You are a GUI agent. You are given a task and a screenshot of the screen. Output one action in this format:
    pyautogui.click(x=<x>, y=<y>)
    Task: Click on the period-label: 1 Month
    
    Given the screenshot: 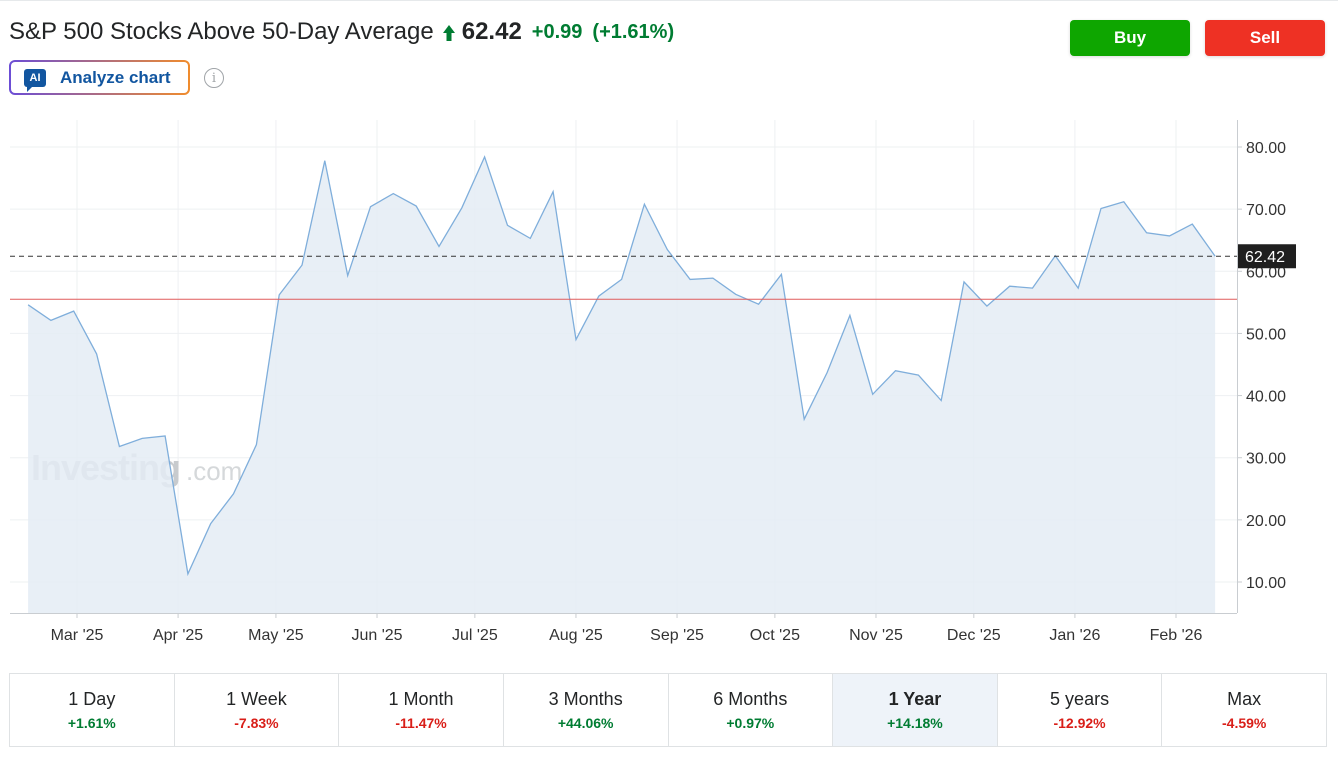 What is the action you would take?
    pyautogui.click(x=421, y=699)
    